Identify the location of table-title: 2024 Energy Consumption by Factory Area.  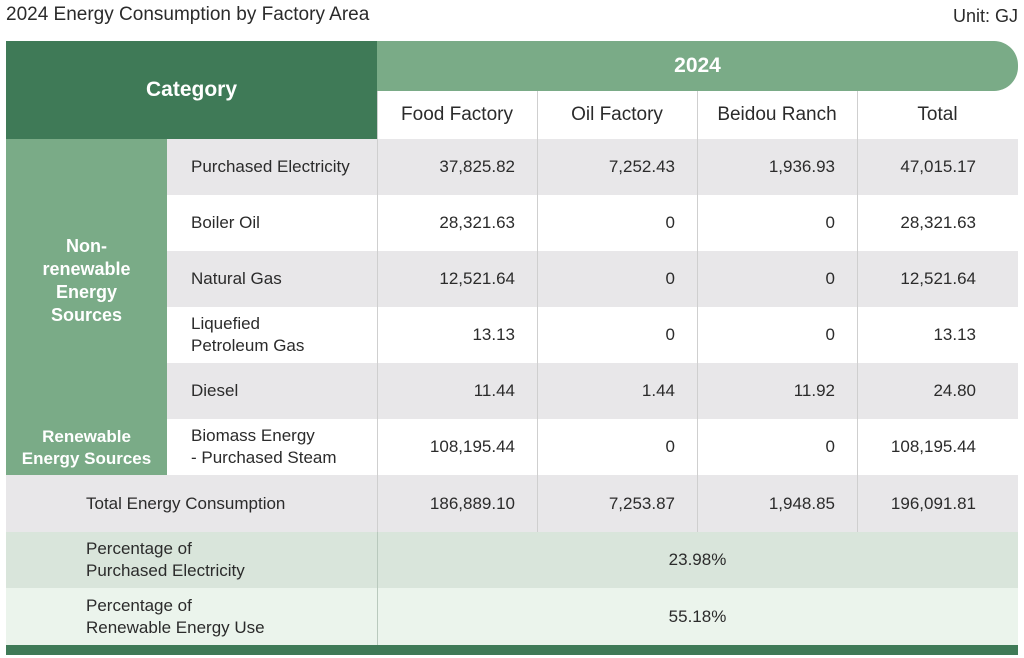
(188, 14).